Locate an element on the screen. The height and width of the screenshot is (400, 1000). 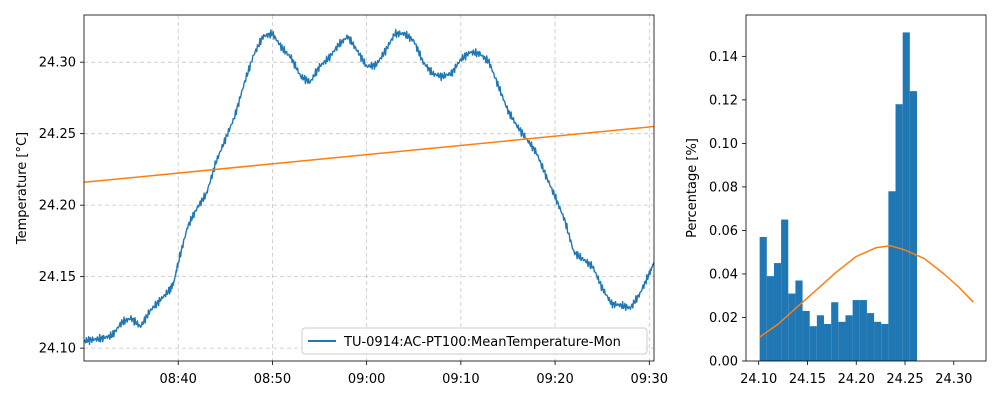
legend-entry: TU-0914:AC-PT100:MeanTemperature-Mon is located at coordinates (482, 342).